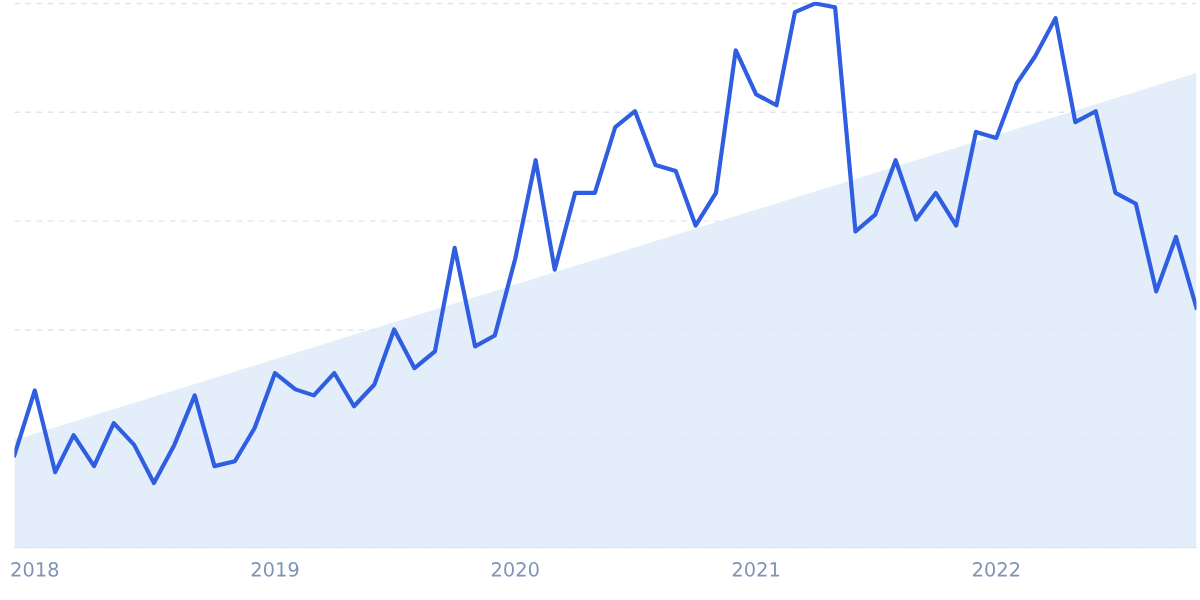 The image size is (1200, 600). I want to click on x-tick-label: 2020, so click(515, 569).